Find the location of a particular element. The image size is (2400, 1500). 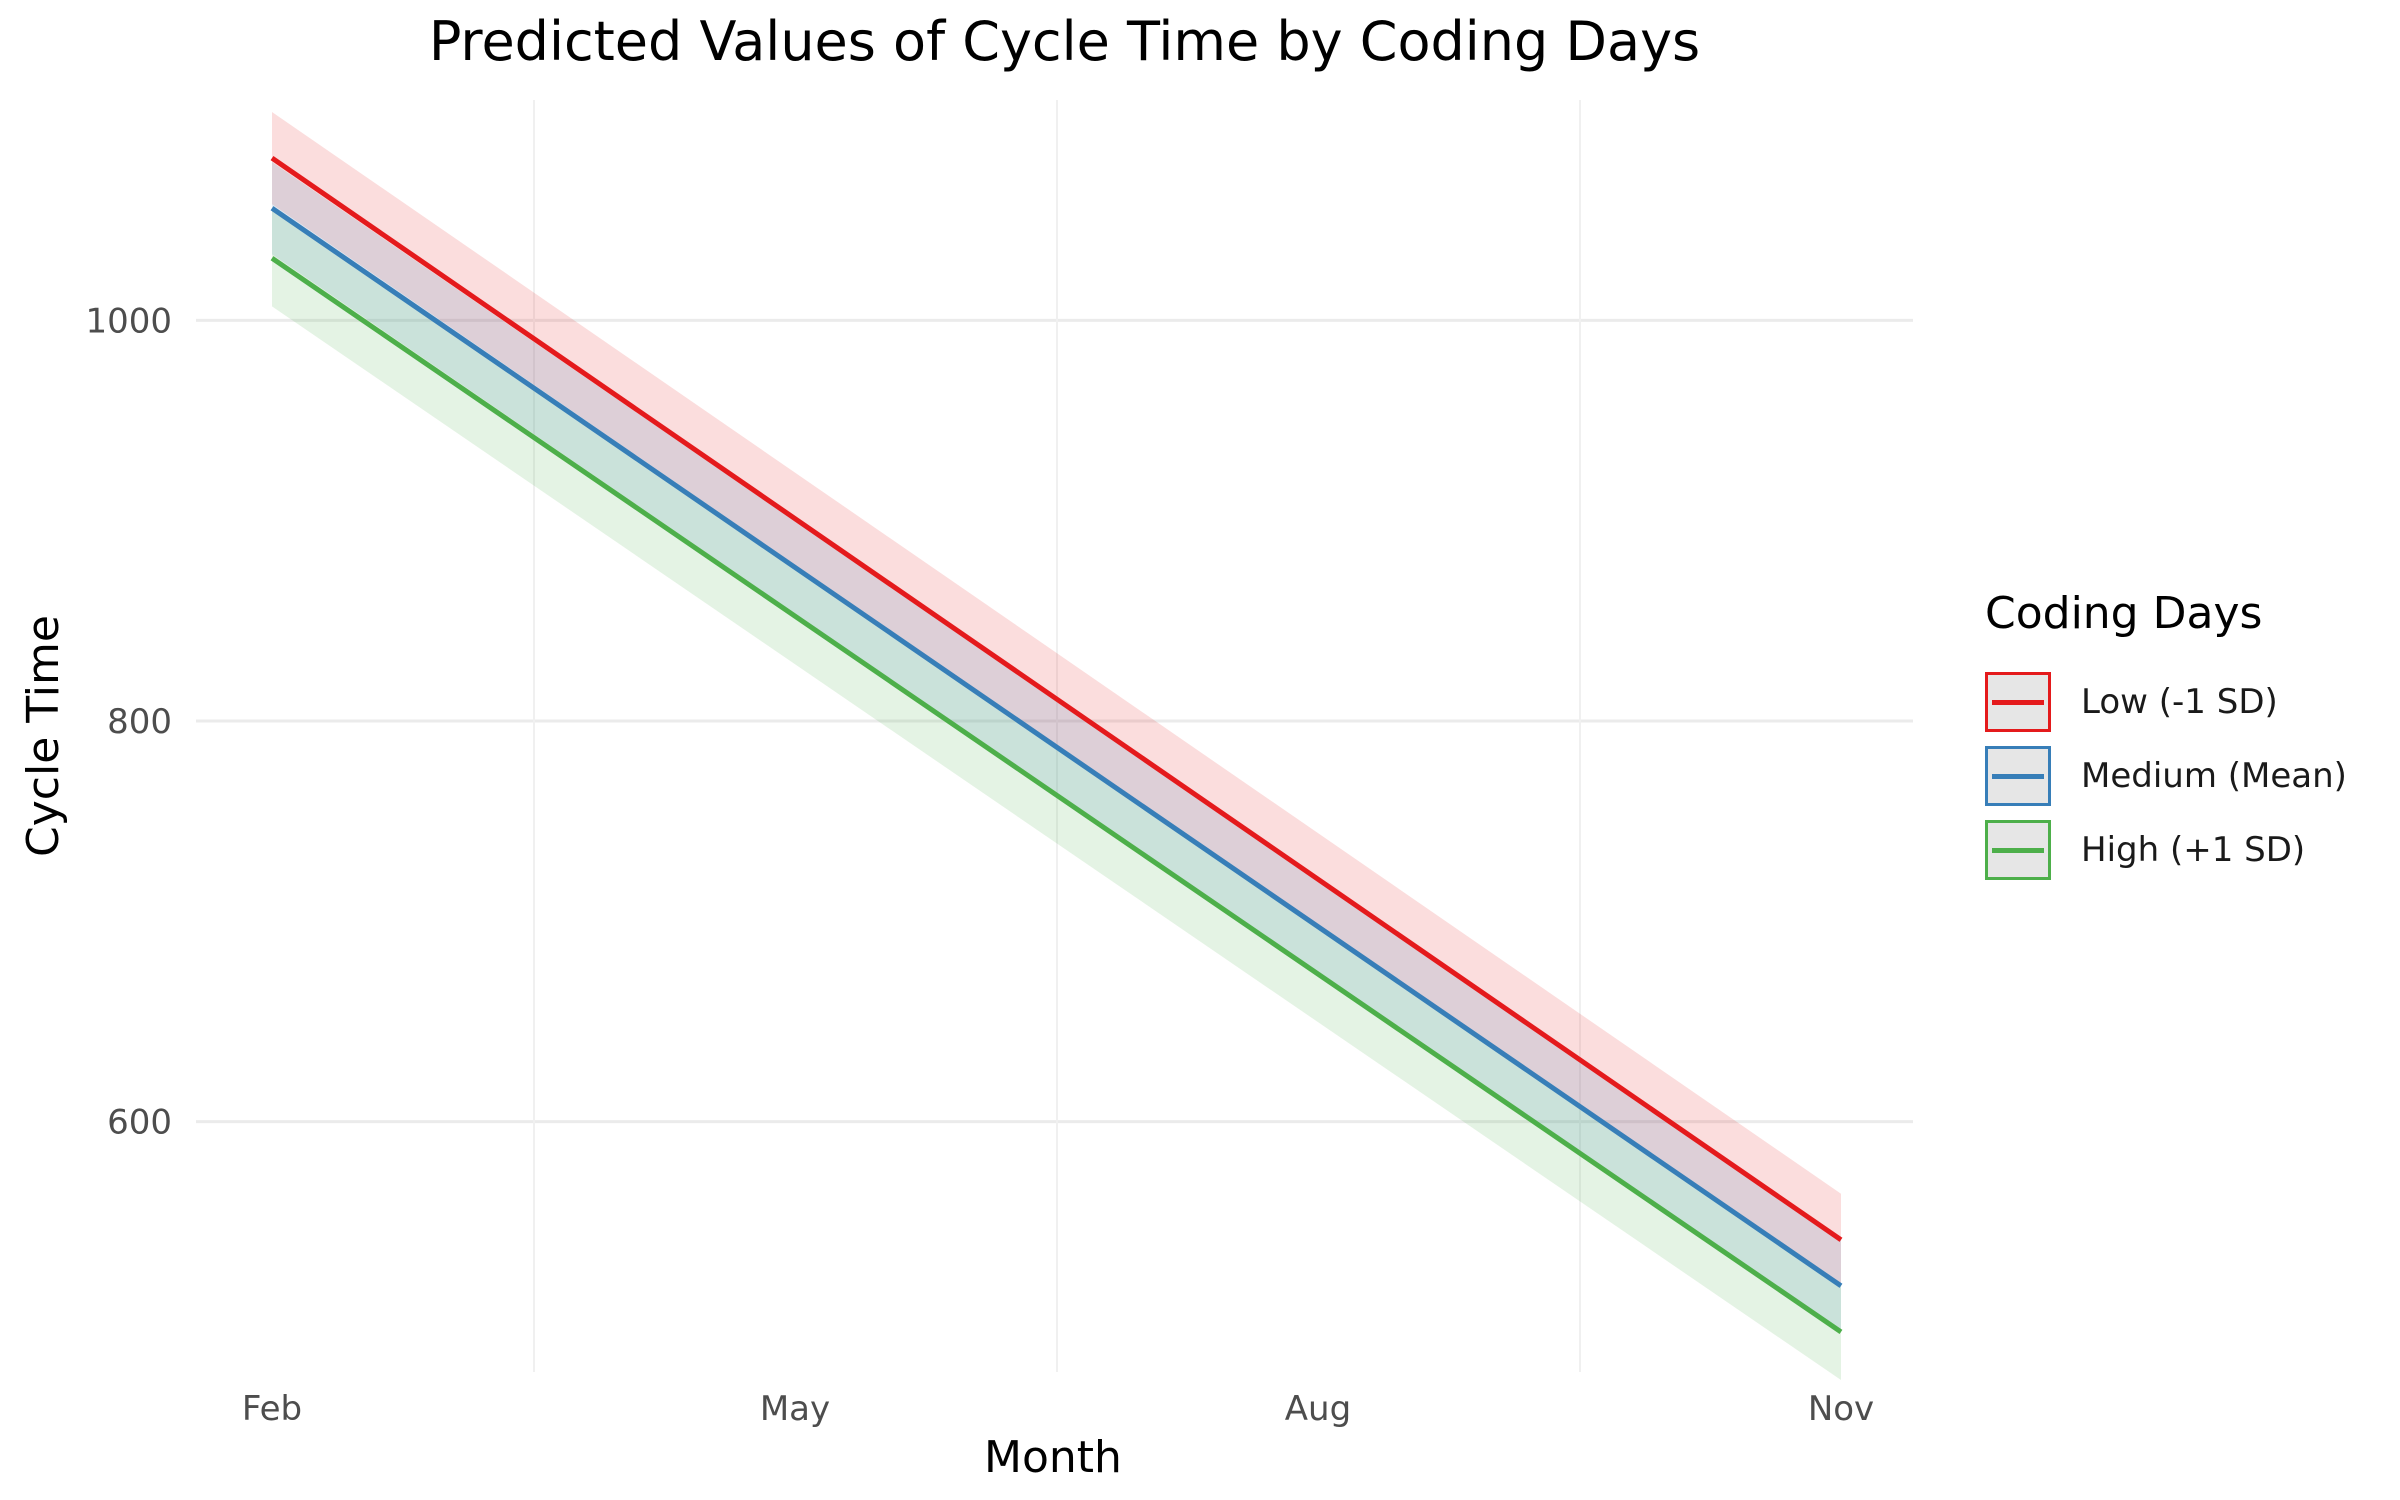

legend-label-medium: Medium (Mean) is located at coordinates (2214, 776).